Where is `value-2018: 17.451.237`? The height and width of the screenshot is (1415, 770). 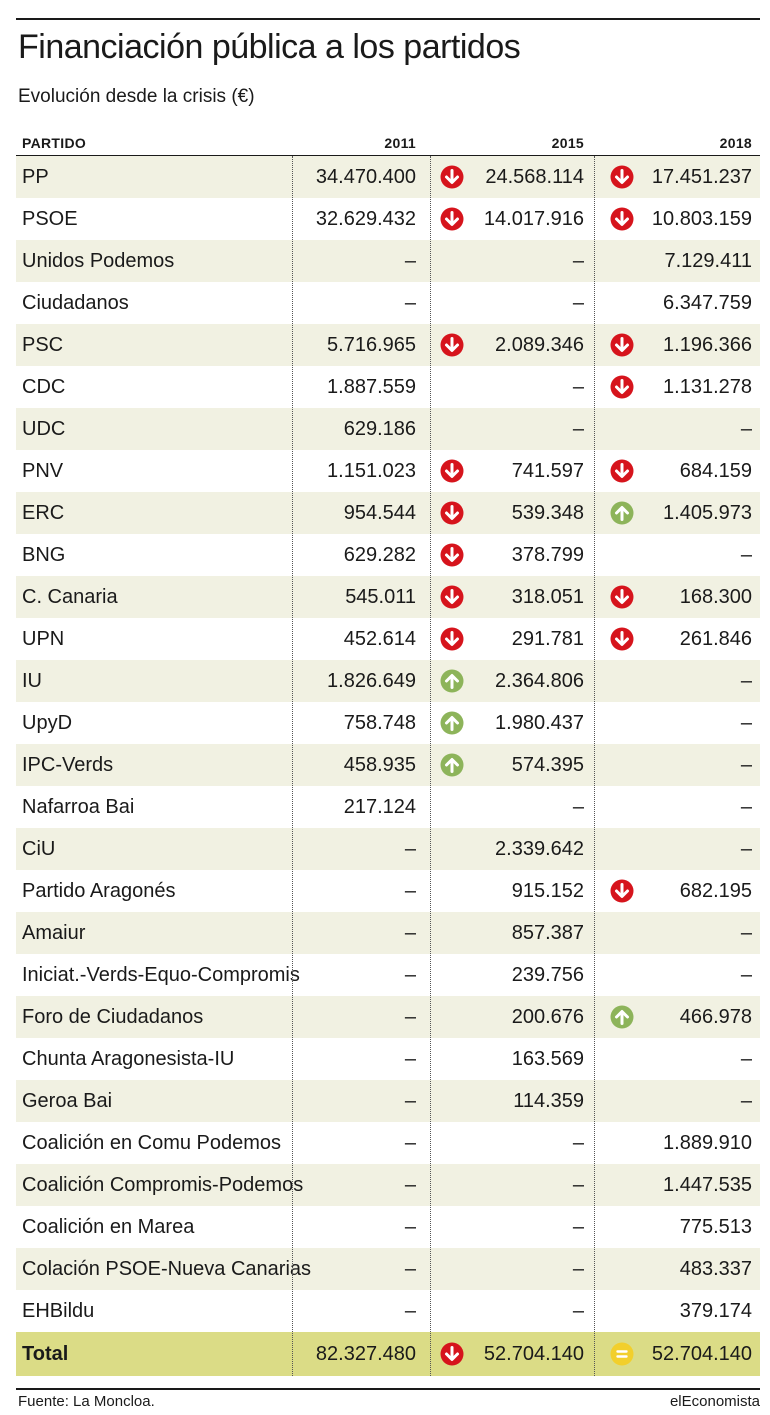 value-2018: 17.451.237 is located at coordinates (701, 176).